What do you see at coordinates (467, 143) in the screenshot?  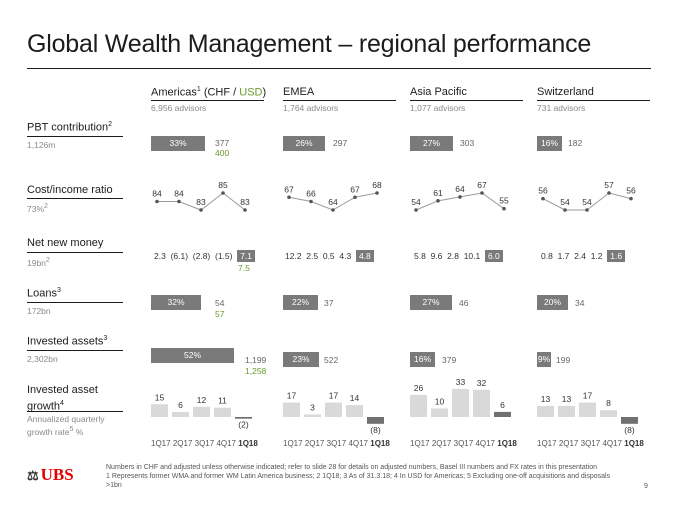 I see `pbt-value: 303` at bounding box center [467, 143].